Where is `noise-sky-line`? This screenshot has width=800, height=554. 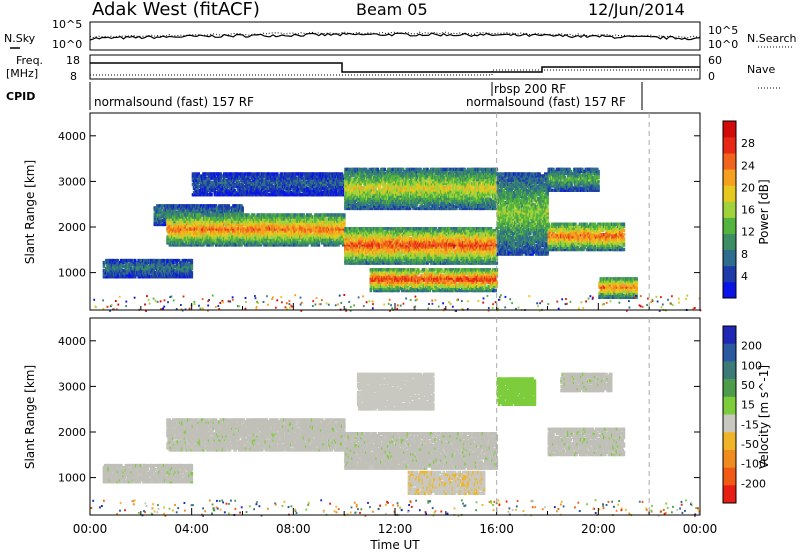 noise-sky-line is located at coordinates (395, 36).